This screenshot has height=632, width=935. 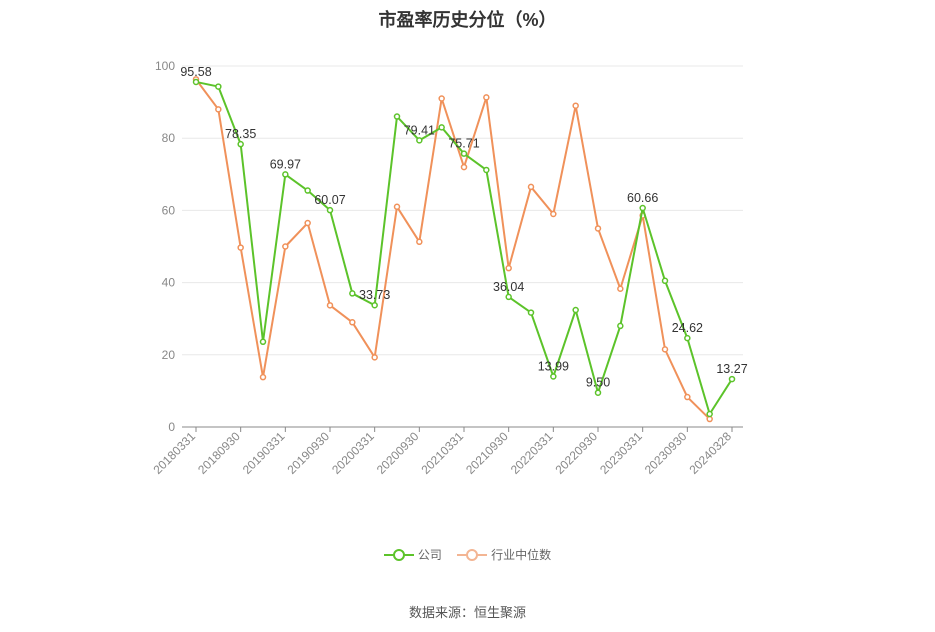 I want to click on y-tick-label: 60, so click(x=169, y=210).